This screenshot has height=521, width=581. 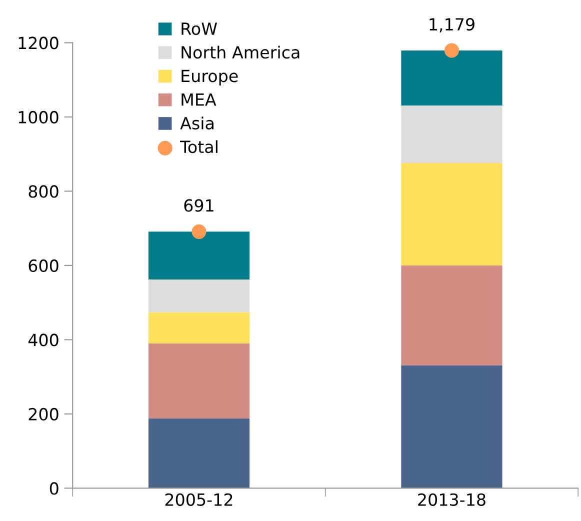 What do you see at coordinates (452, 25) in the screenshot?
I see `data-label: 1,179` at bounding box center [452, 25].